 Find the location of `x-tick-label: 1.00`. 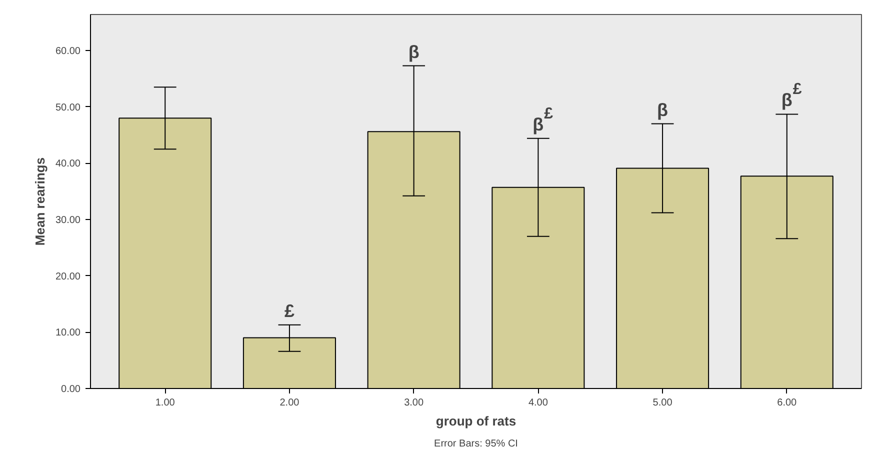

x-tick-label: 1.00 is located at coordinates (165, 403).